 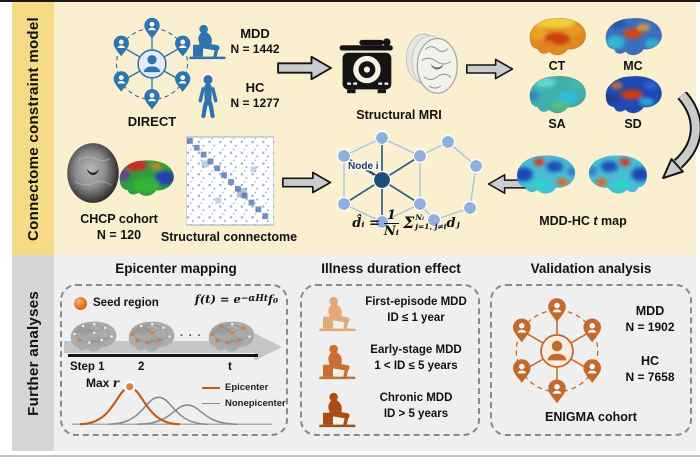 What do you see at coordinates (231, 336) in the screenshot?
I see `stept-brain-network` at bounding box center [231, 336].